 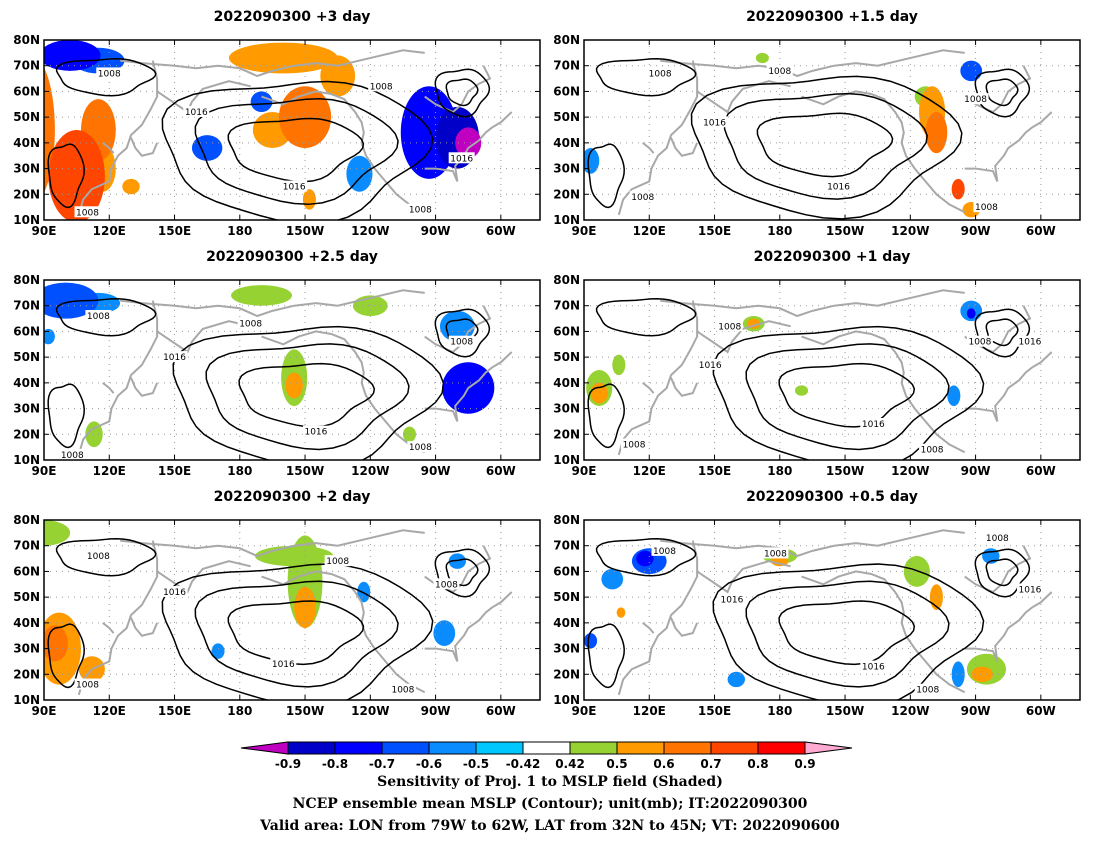 I want to click on panel-title: 2022090300 +1 day, so click(x=832, y=257).